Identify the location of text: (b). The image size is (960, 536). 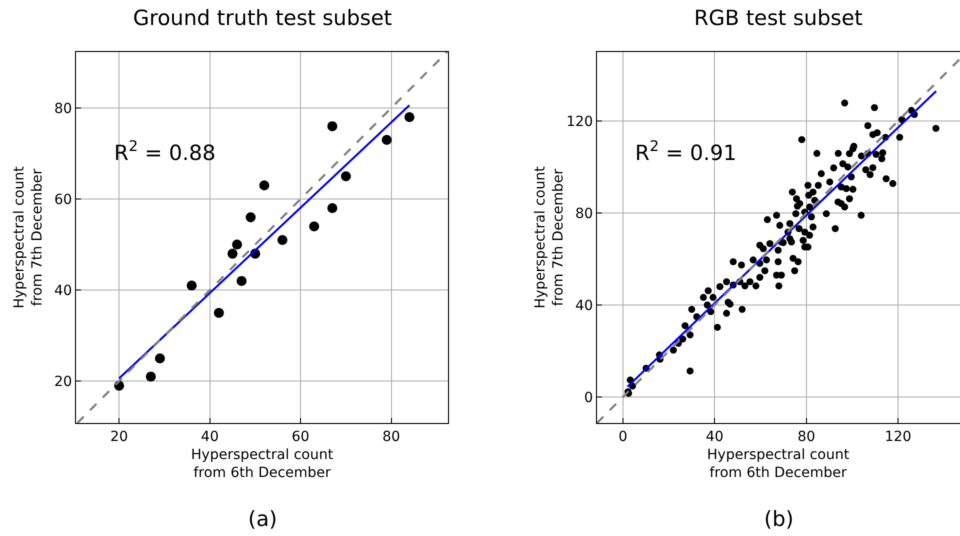
(779, 519).